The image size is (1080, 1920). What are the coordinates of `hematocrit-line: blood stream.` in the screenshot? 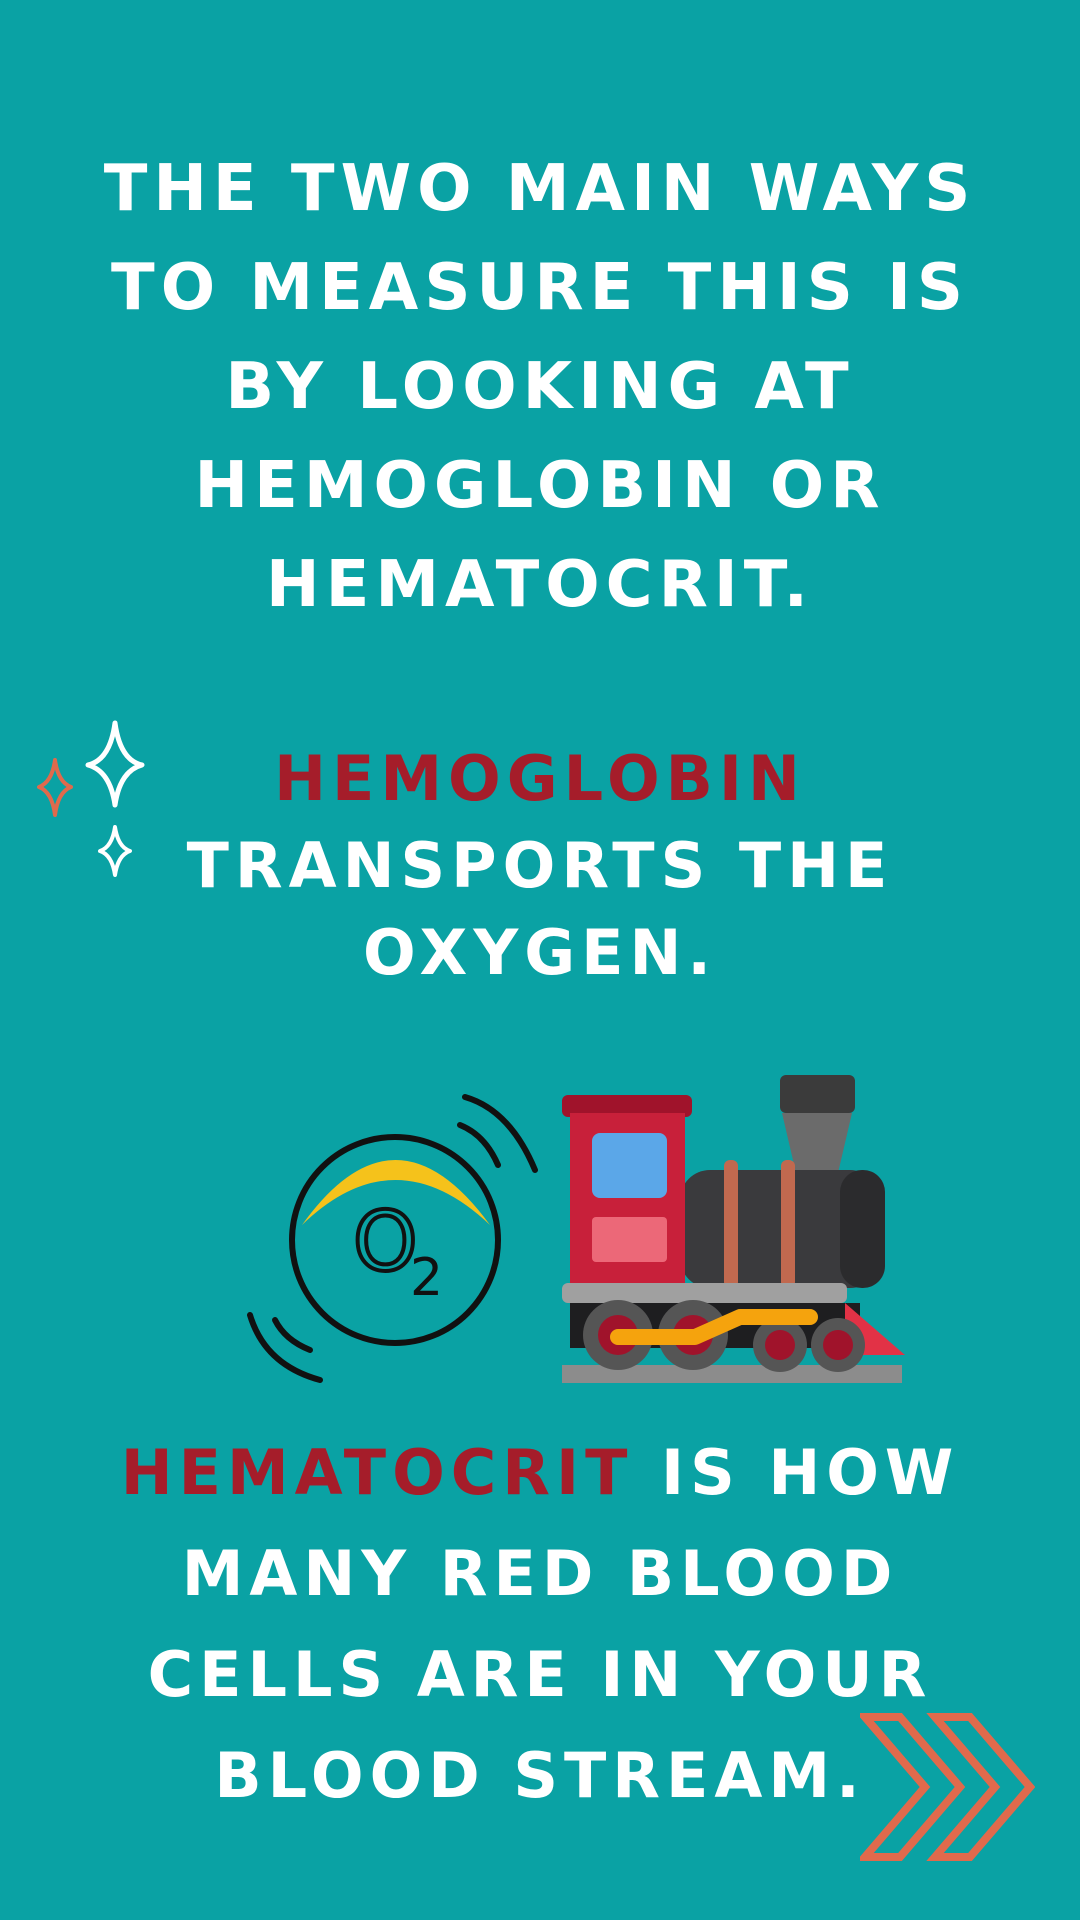 It's located at (540, 1775).